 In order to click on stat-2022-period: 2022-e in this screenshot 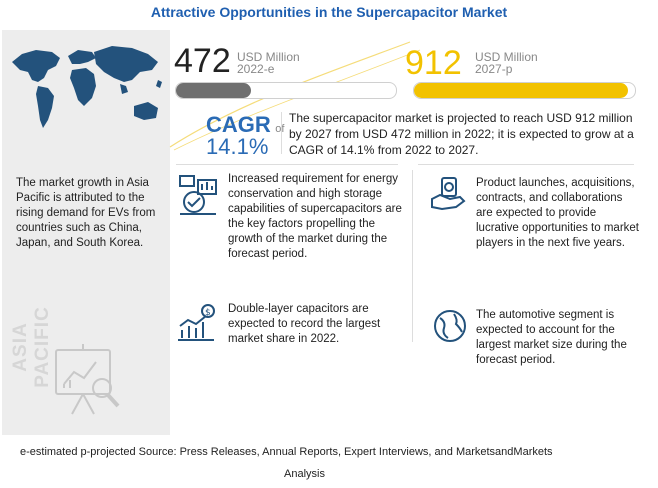, I will do `click(256, 69)`.